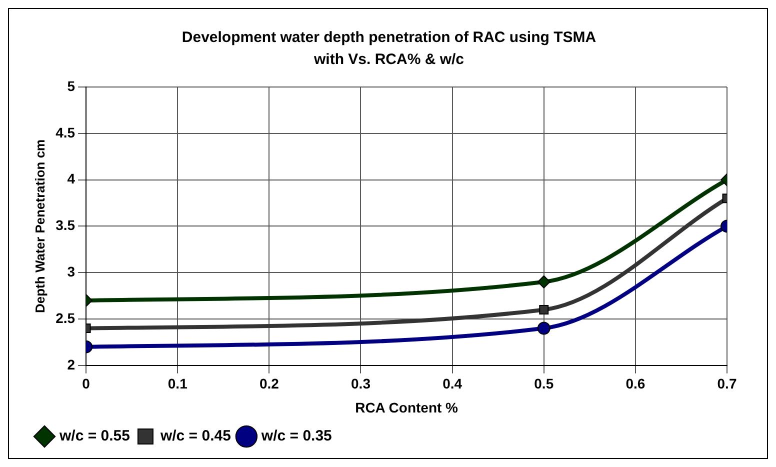 Image resolution: width=776 pixels, height=467 pixels. Describe the element at coordinates (269, 384) in the screenshot. I see `x-tick-label: 0.2` at that location.